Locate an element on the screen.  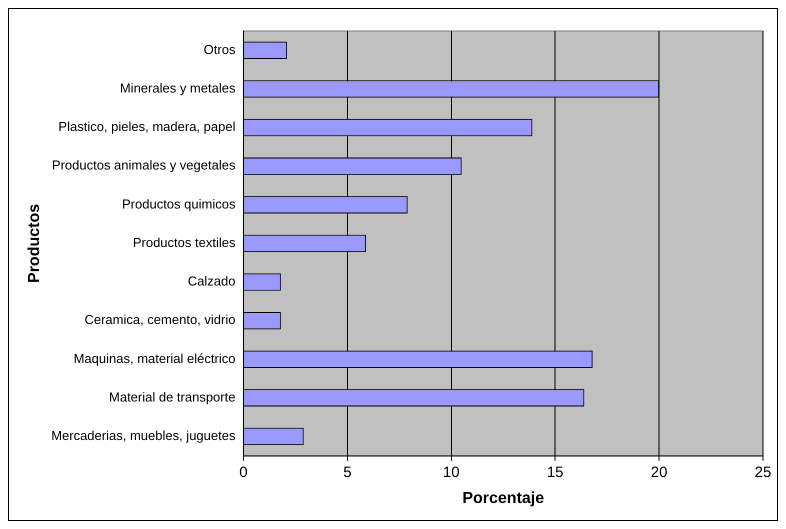
x-tick-label: 10 is located at coordinates (451, 472).